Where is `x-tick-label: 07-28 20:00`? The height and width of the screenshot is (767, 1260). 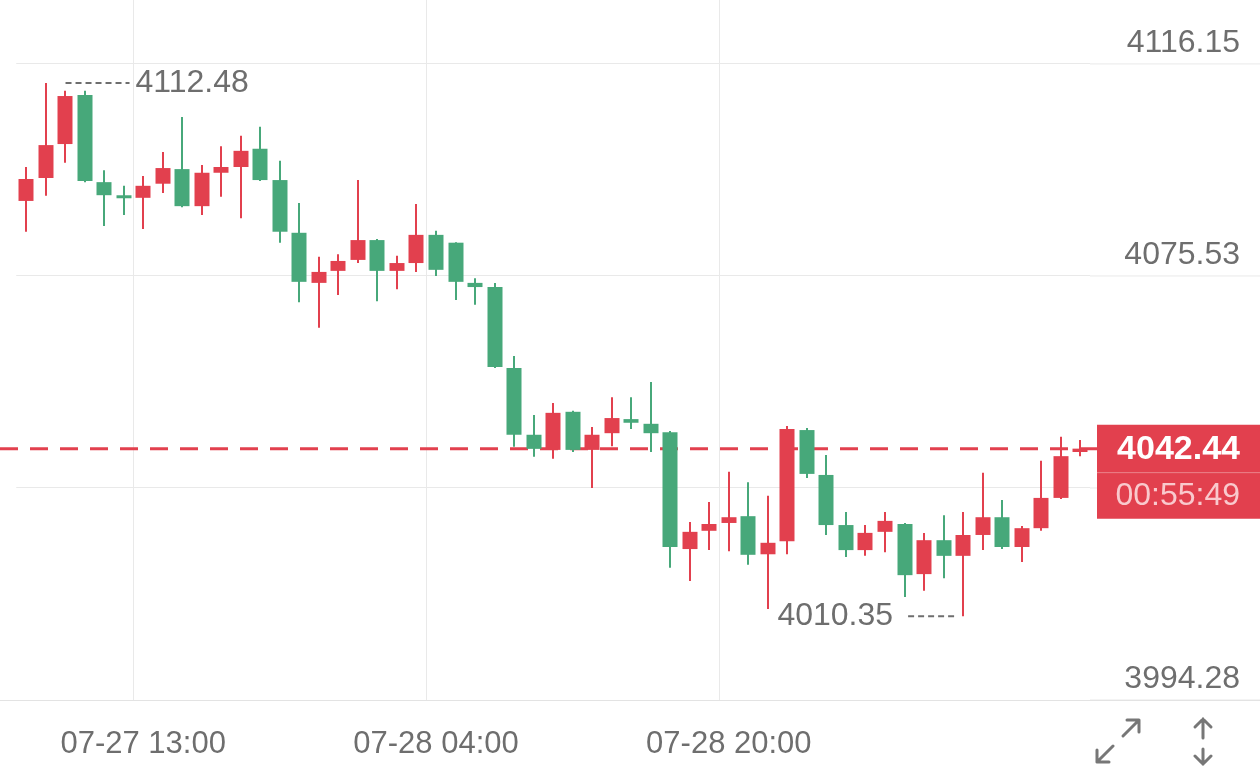 x-tick-label: 07-28 20:00 is located at coordinates (729, 743).